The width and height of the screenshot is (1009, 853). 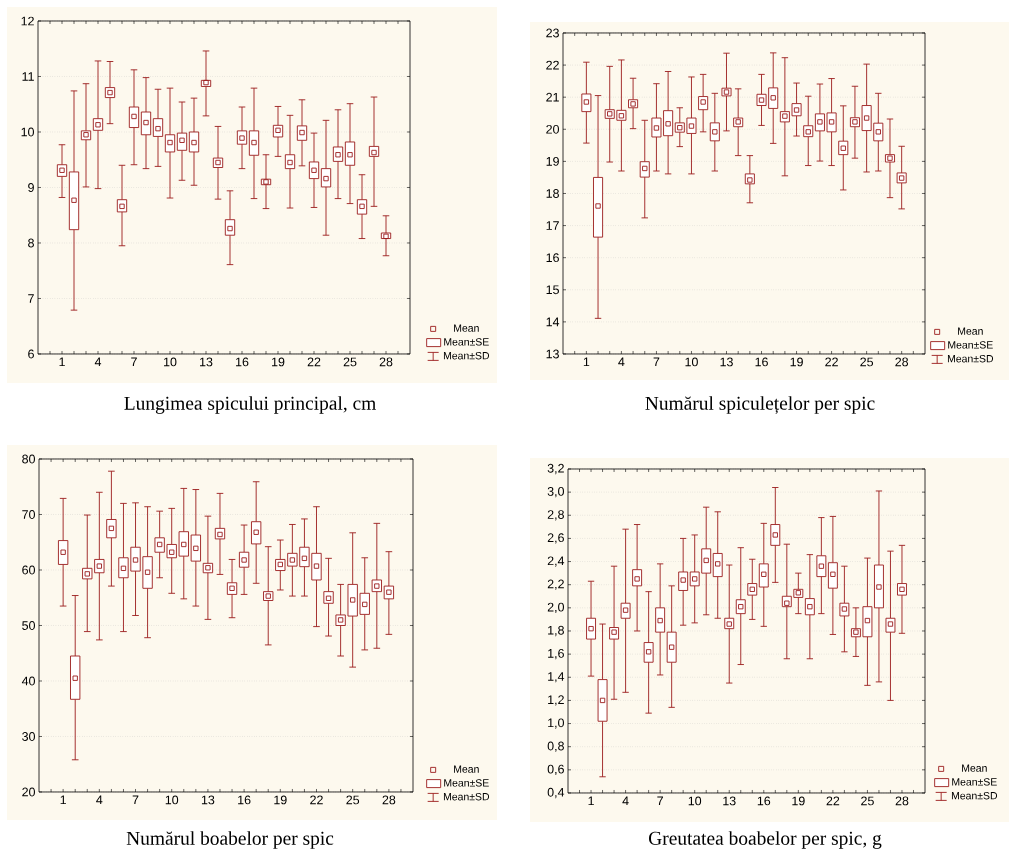 What do you see at coordinates (31, 298) in the screenshot?
I see `y-tick-label: 7` at bounding box center [31, 298].